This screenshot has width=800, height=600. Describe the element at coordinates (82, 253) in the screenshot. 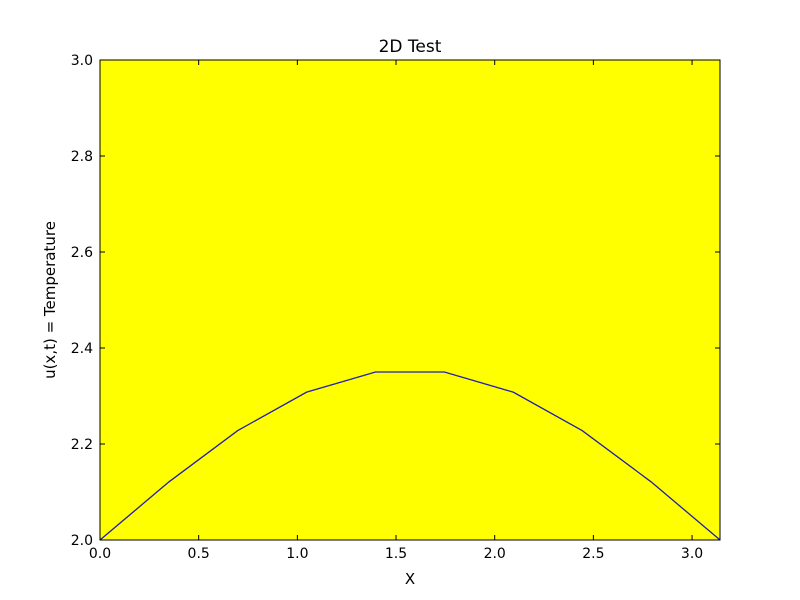

I see `y-tick-label-3: 2.6` at that location.